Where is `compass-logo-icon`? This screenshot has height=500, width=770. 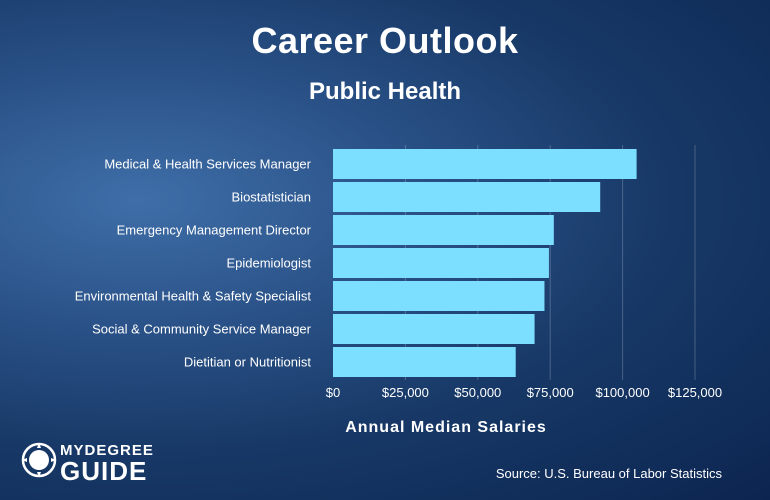
compass-logo-icon is located at coordinates (39, 460).